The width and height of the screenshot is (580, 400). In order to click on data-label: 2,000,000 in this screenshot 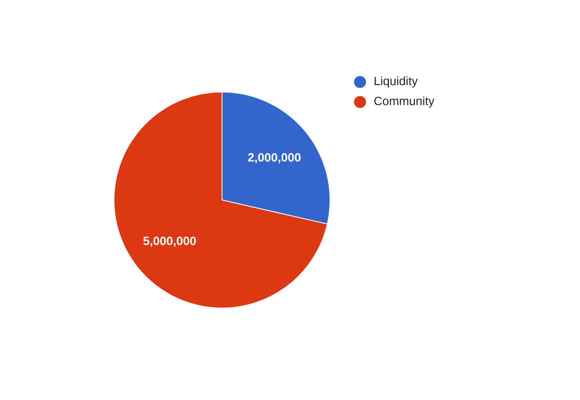, I will do `click(274, 158)`.